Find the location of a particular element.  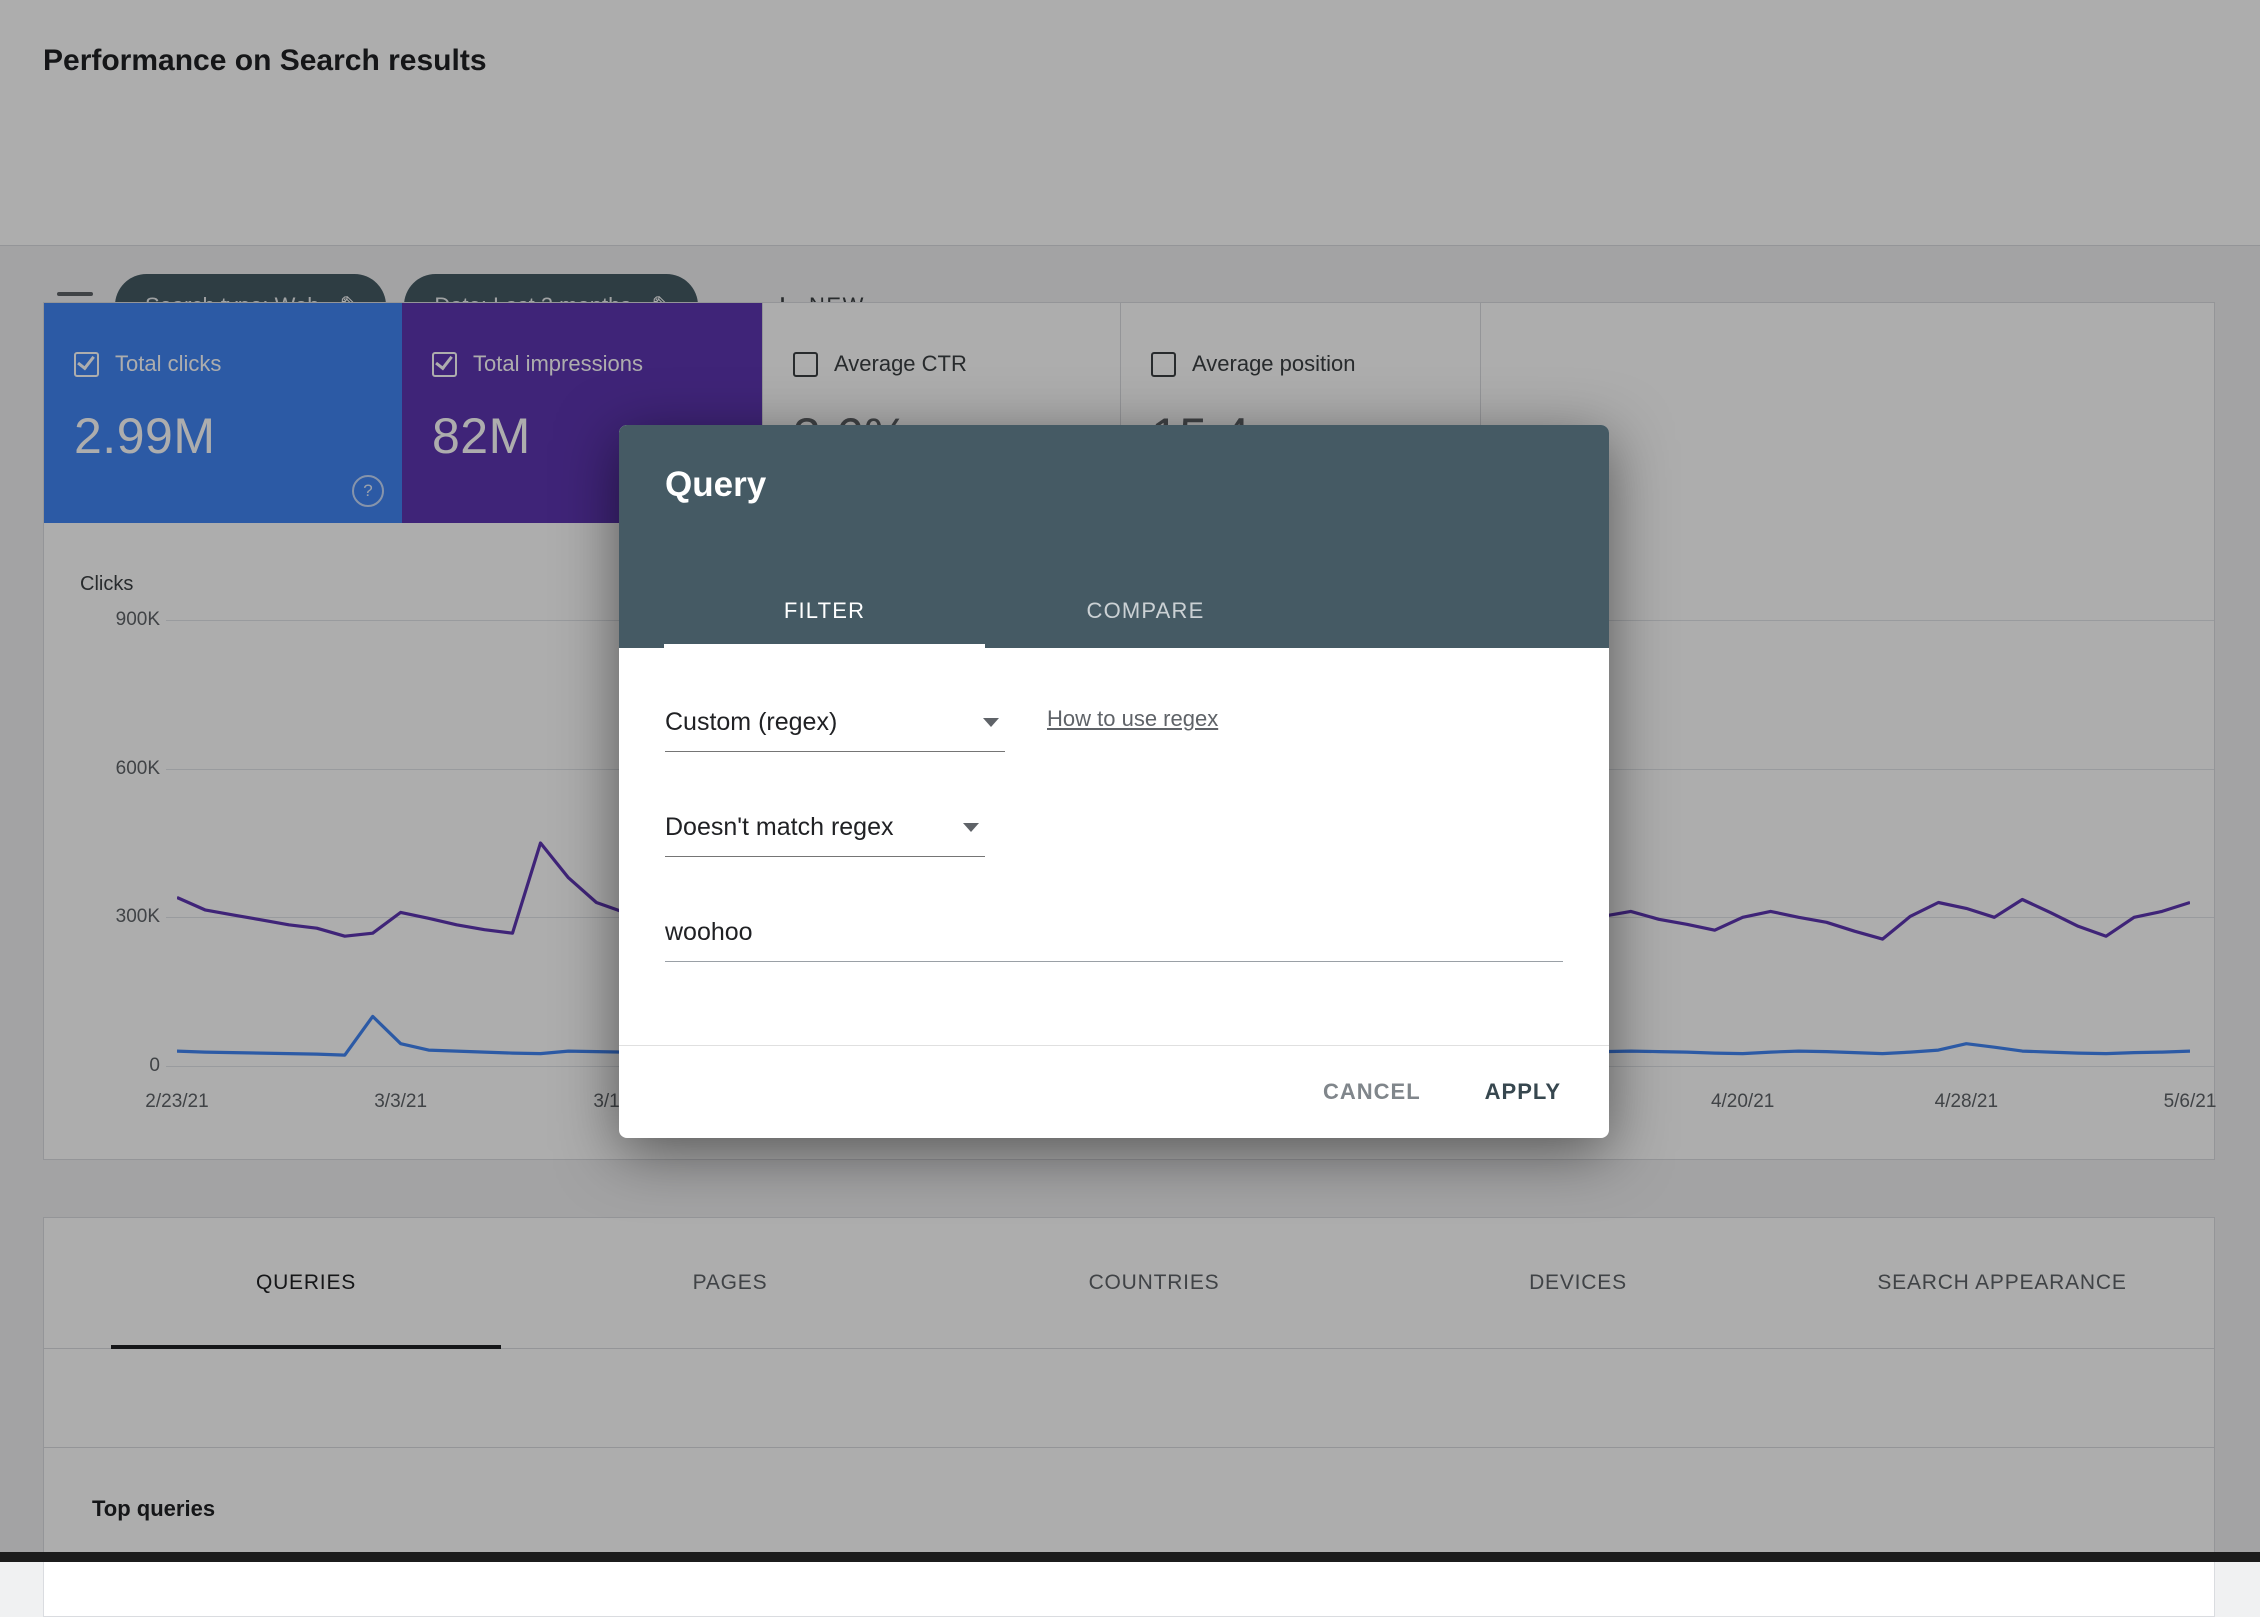

dialog-tab-filter: FILTER is located at coordinates (824, 613).